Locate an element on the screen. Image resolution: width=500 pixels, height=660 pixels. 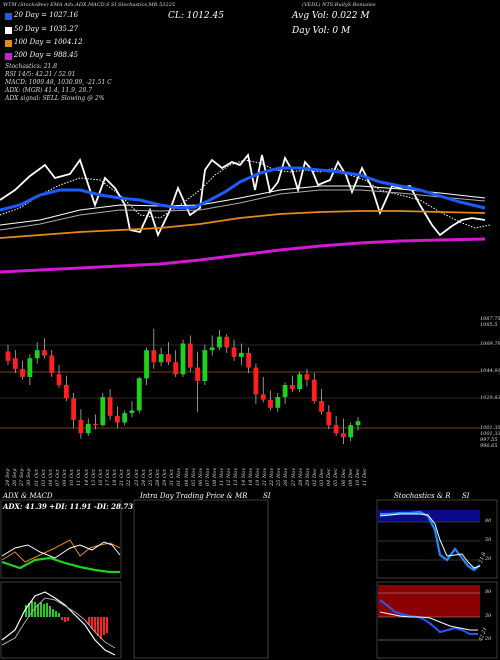
macd-info: MACD: 1009.48, 1030.99, -21.51 C is located at coordinates (58, 82).